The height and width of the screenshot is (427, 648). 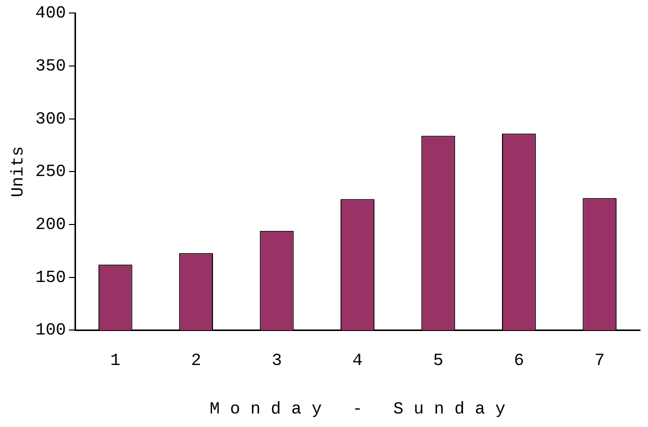 What do you see at coordinates (50, 67) in the screenshot?
I see `y-tick-label: 350` at bounding box center [50, 67].